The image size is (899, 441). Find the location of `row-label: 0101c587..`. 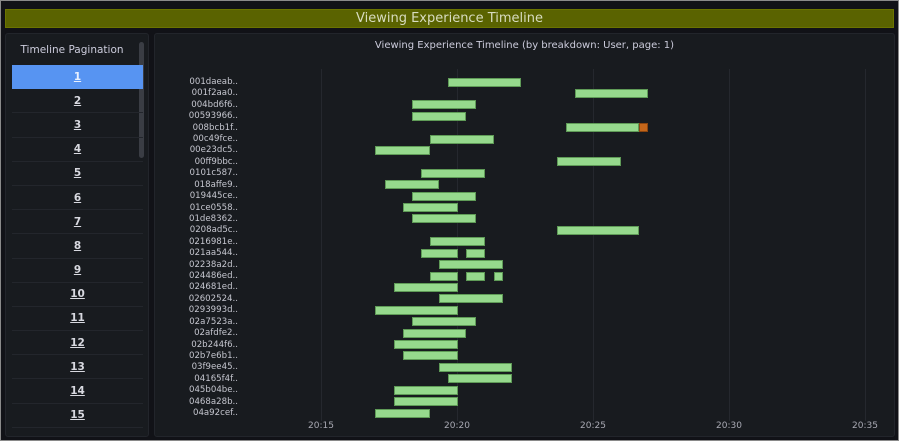

row-label: 0101c587.. is located at coordinates (213, 173).